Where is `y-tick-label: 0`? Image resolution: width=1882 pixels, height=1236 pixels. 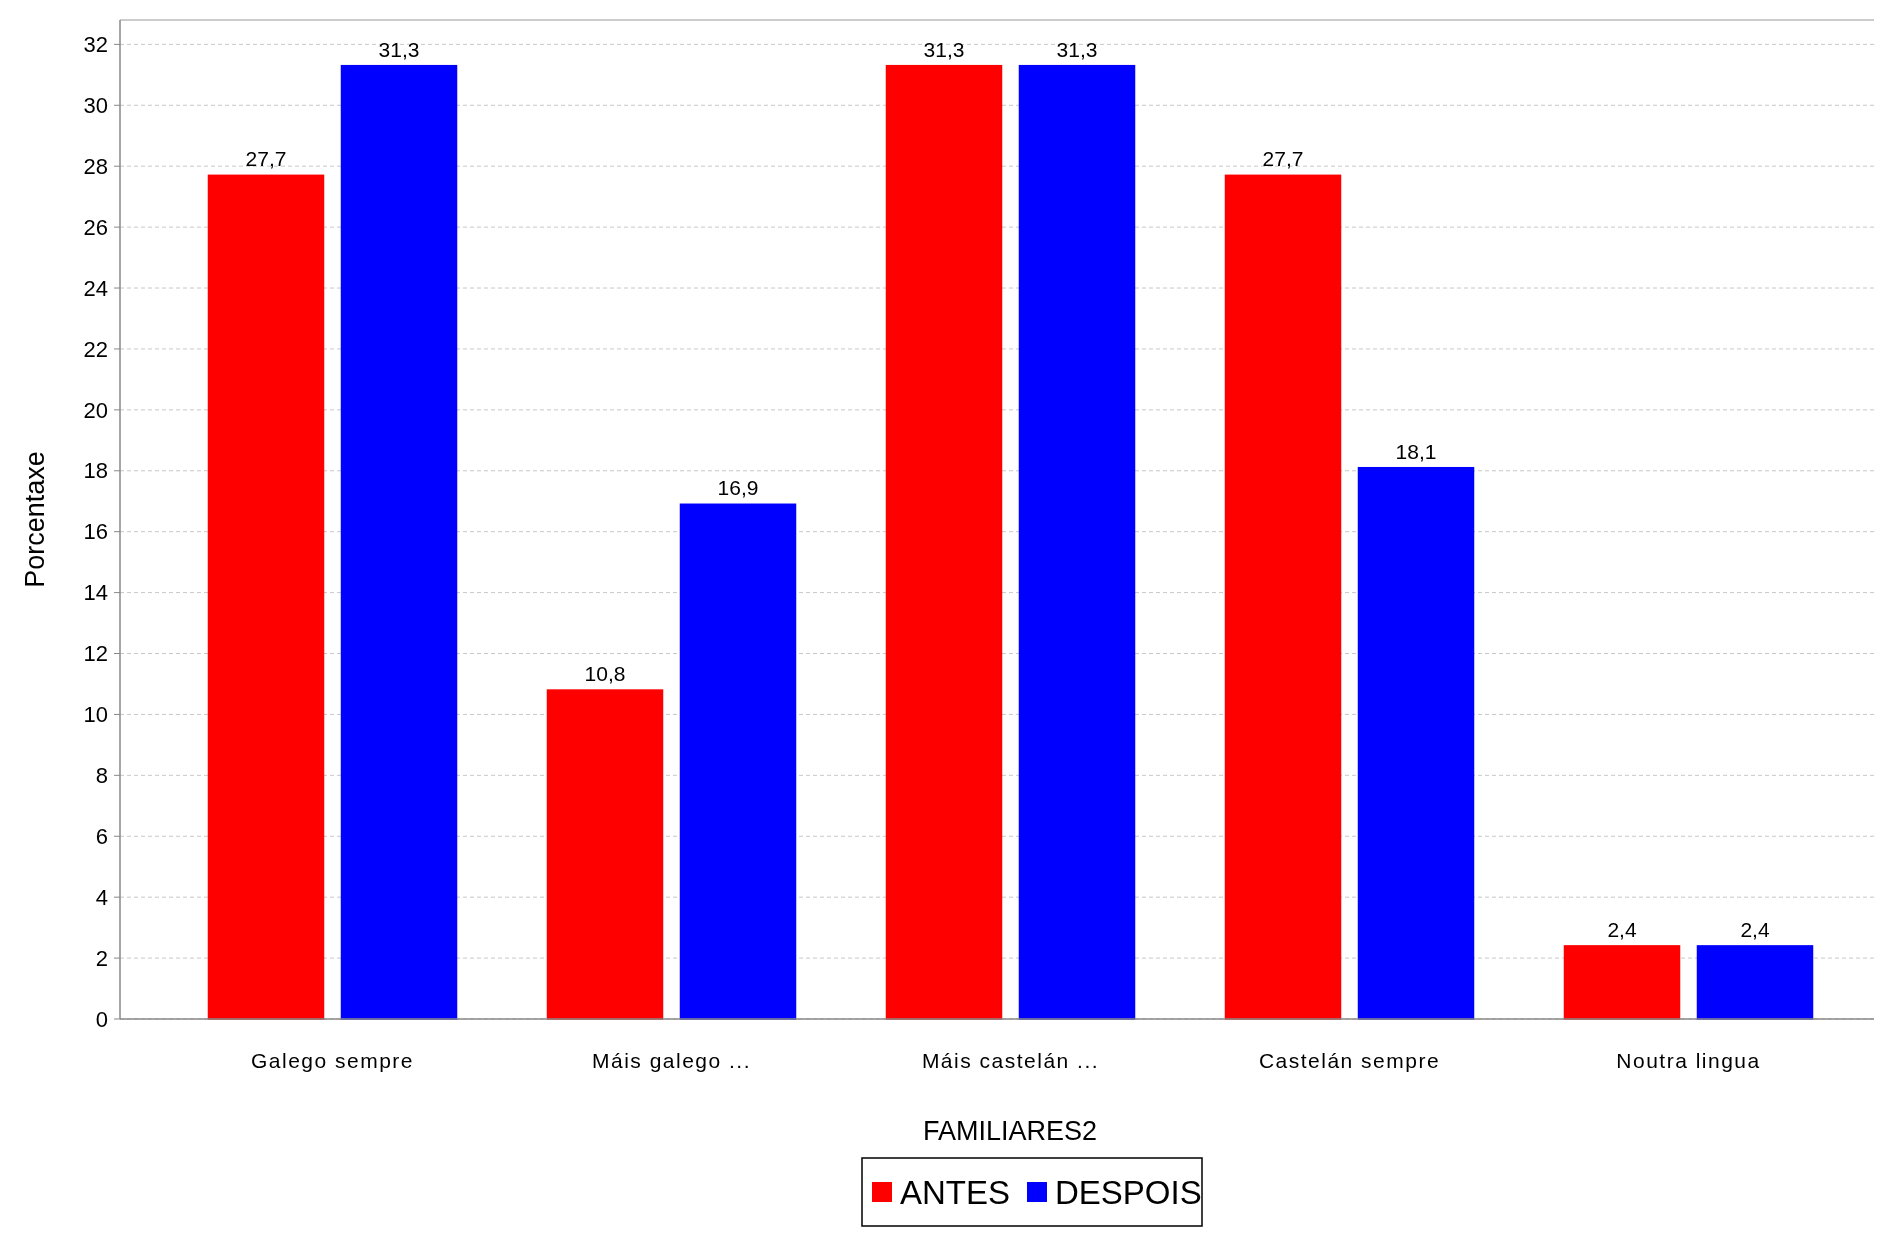 y-tick-label: 0 is located at coordinates (101, 1019).